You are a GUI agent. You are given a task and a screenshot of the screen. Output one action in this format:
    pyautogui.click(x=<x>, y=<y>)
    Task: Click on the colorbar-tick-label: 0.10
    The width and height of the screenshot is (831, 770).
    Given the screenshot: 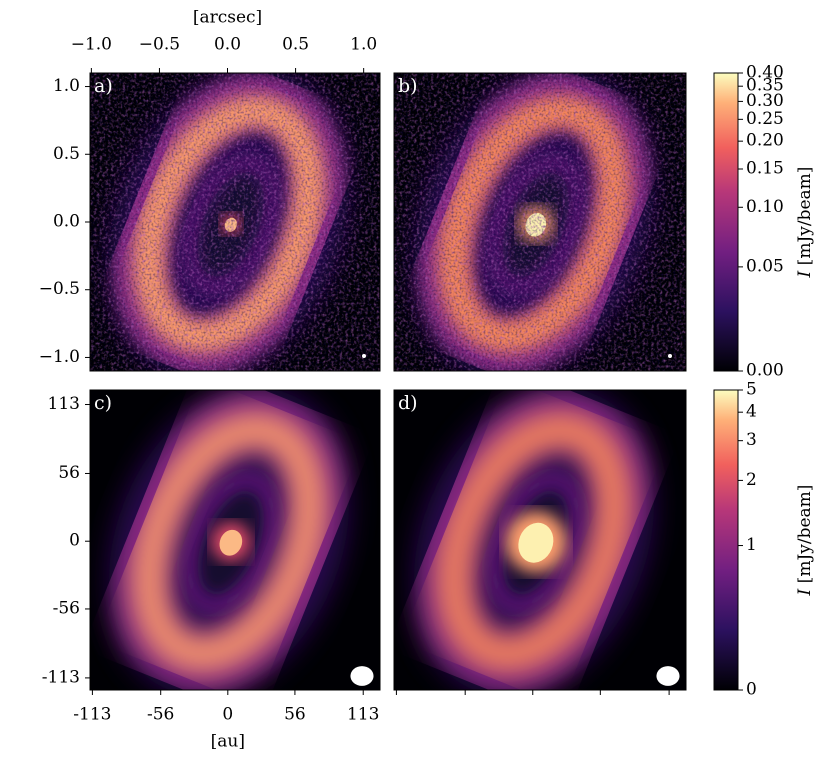 What is the action you would take?
    pyautogui.click(x=765, y=207)
    